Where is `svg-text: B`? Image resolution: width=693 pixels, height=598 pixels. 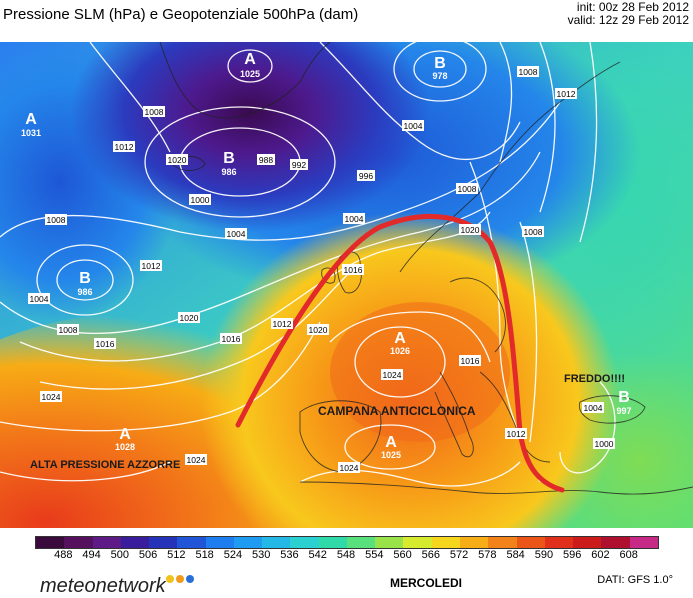
svg-text: B is located at coordinates (624, 397).